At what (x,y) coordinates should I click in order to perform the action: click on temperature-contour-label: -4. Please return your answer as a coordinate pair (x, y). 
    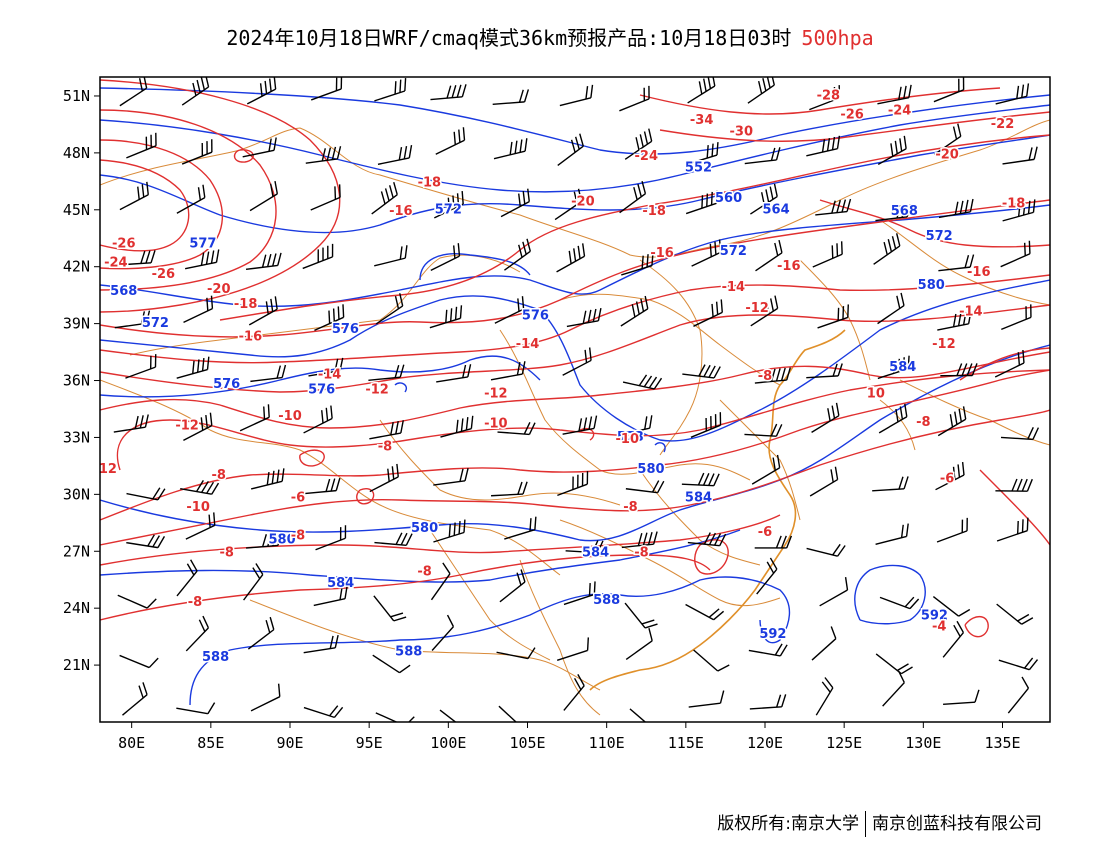
    Looking at the image, I should click on (939, 627).